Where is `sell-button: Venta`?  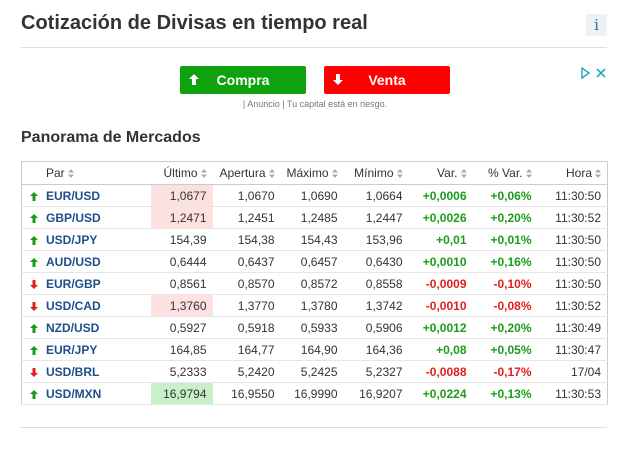
sell-button: Venta is located at coordinates (387, 80).